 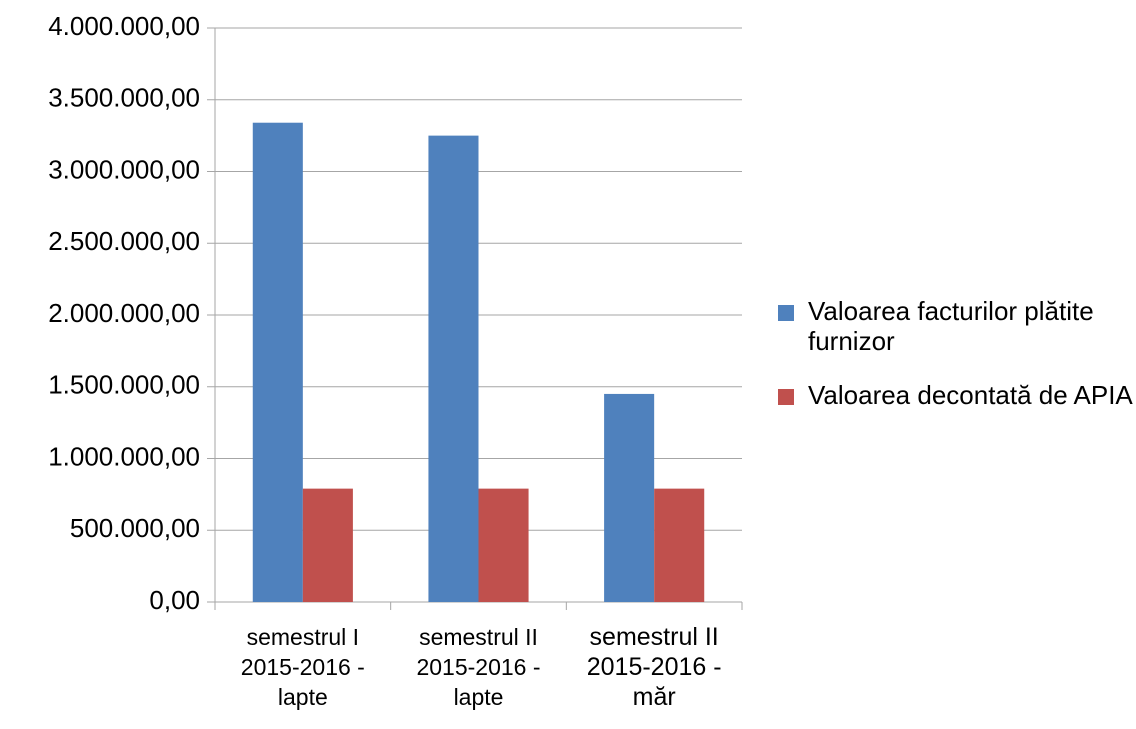 I want to click on x-tick-label: semestrul I 2015-2016 - lapte, so click(x=302, y=667).